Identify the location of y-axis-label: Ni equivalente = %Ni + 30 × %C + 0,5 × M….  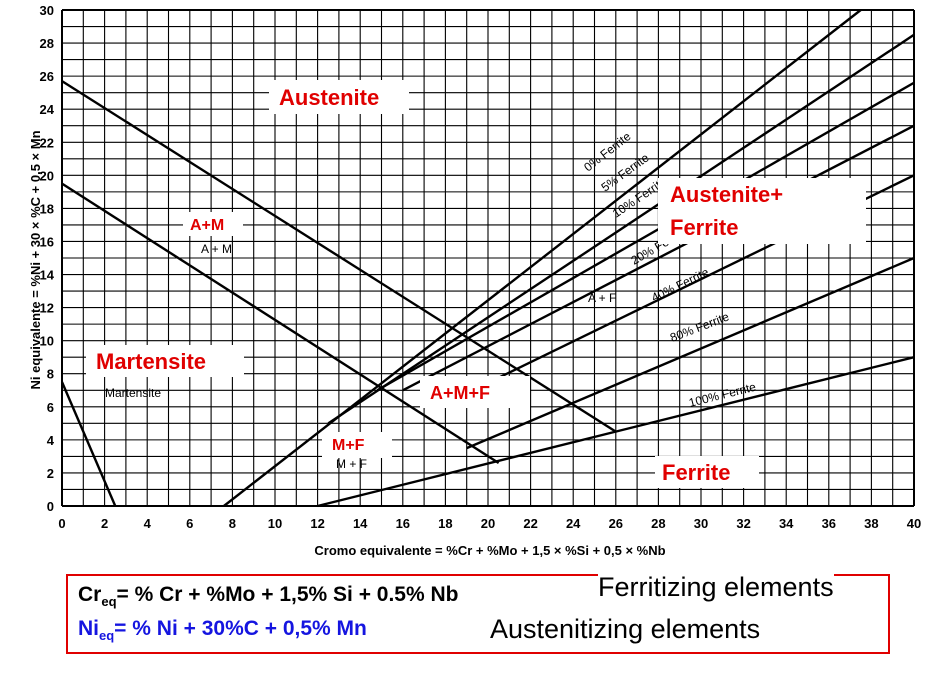
(35, 259).